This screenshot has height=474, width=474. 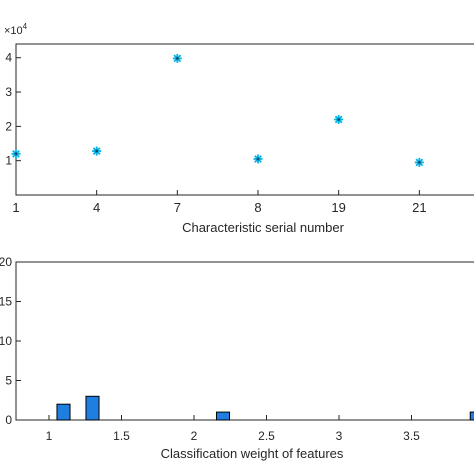 What do you see at coordinates (194, 436) in the screenshot?
I see `histogram-x-tick-label: 2` at bounding box center [194, 436].